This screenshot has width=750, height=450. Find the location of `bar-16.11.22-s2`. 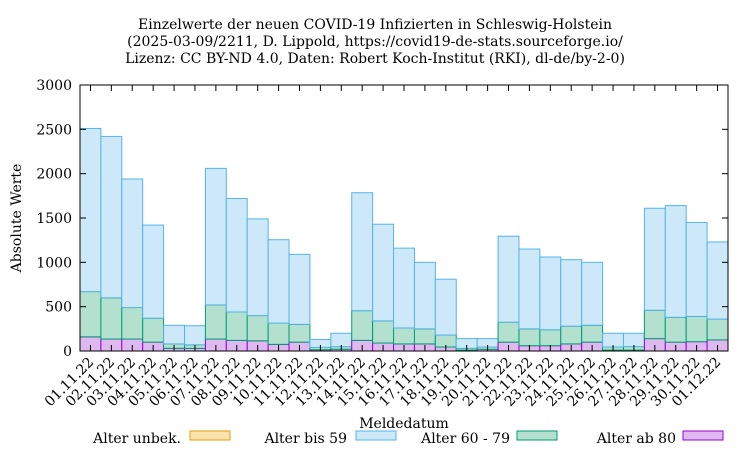

bar-16.11.22-s2 is located at coordinates (404, 336).